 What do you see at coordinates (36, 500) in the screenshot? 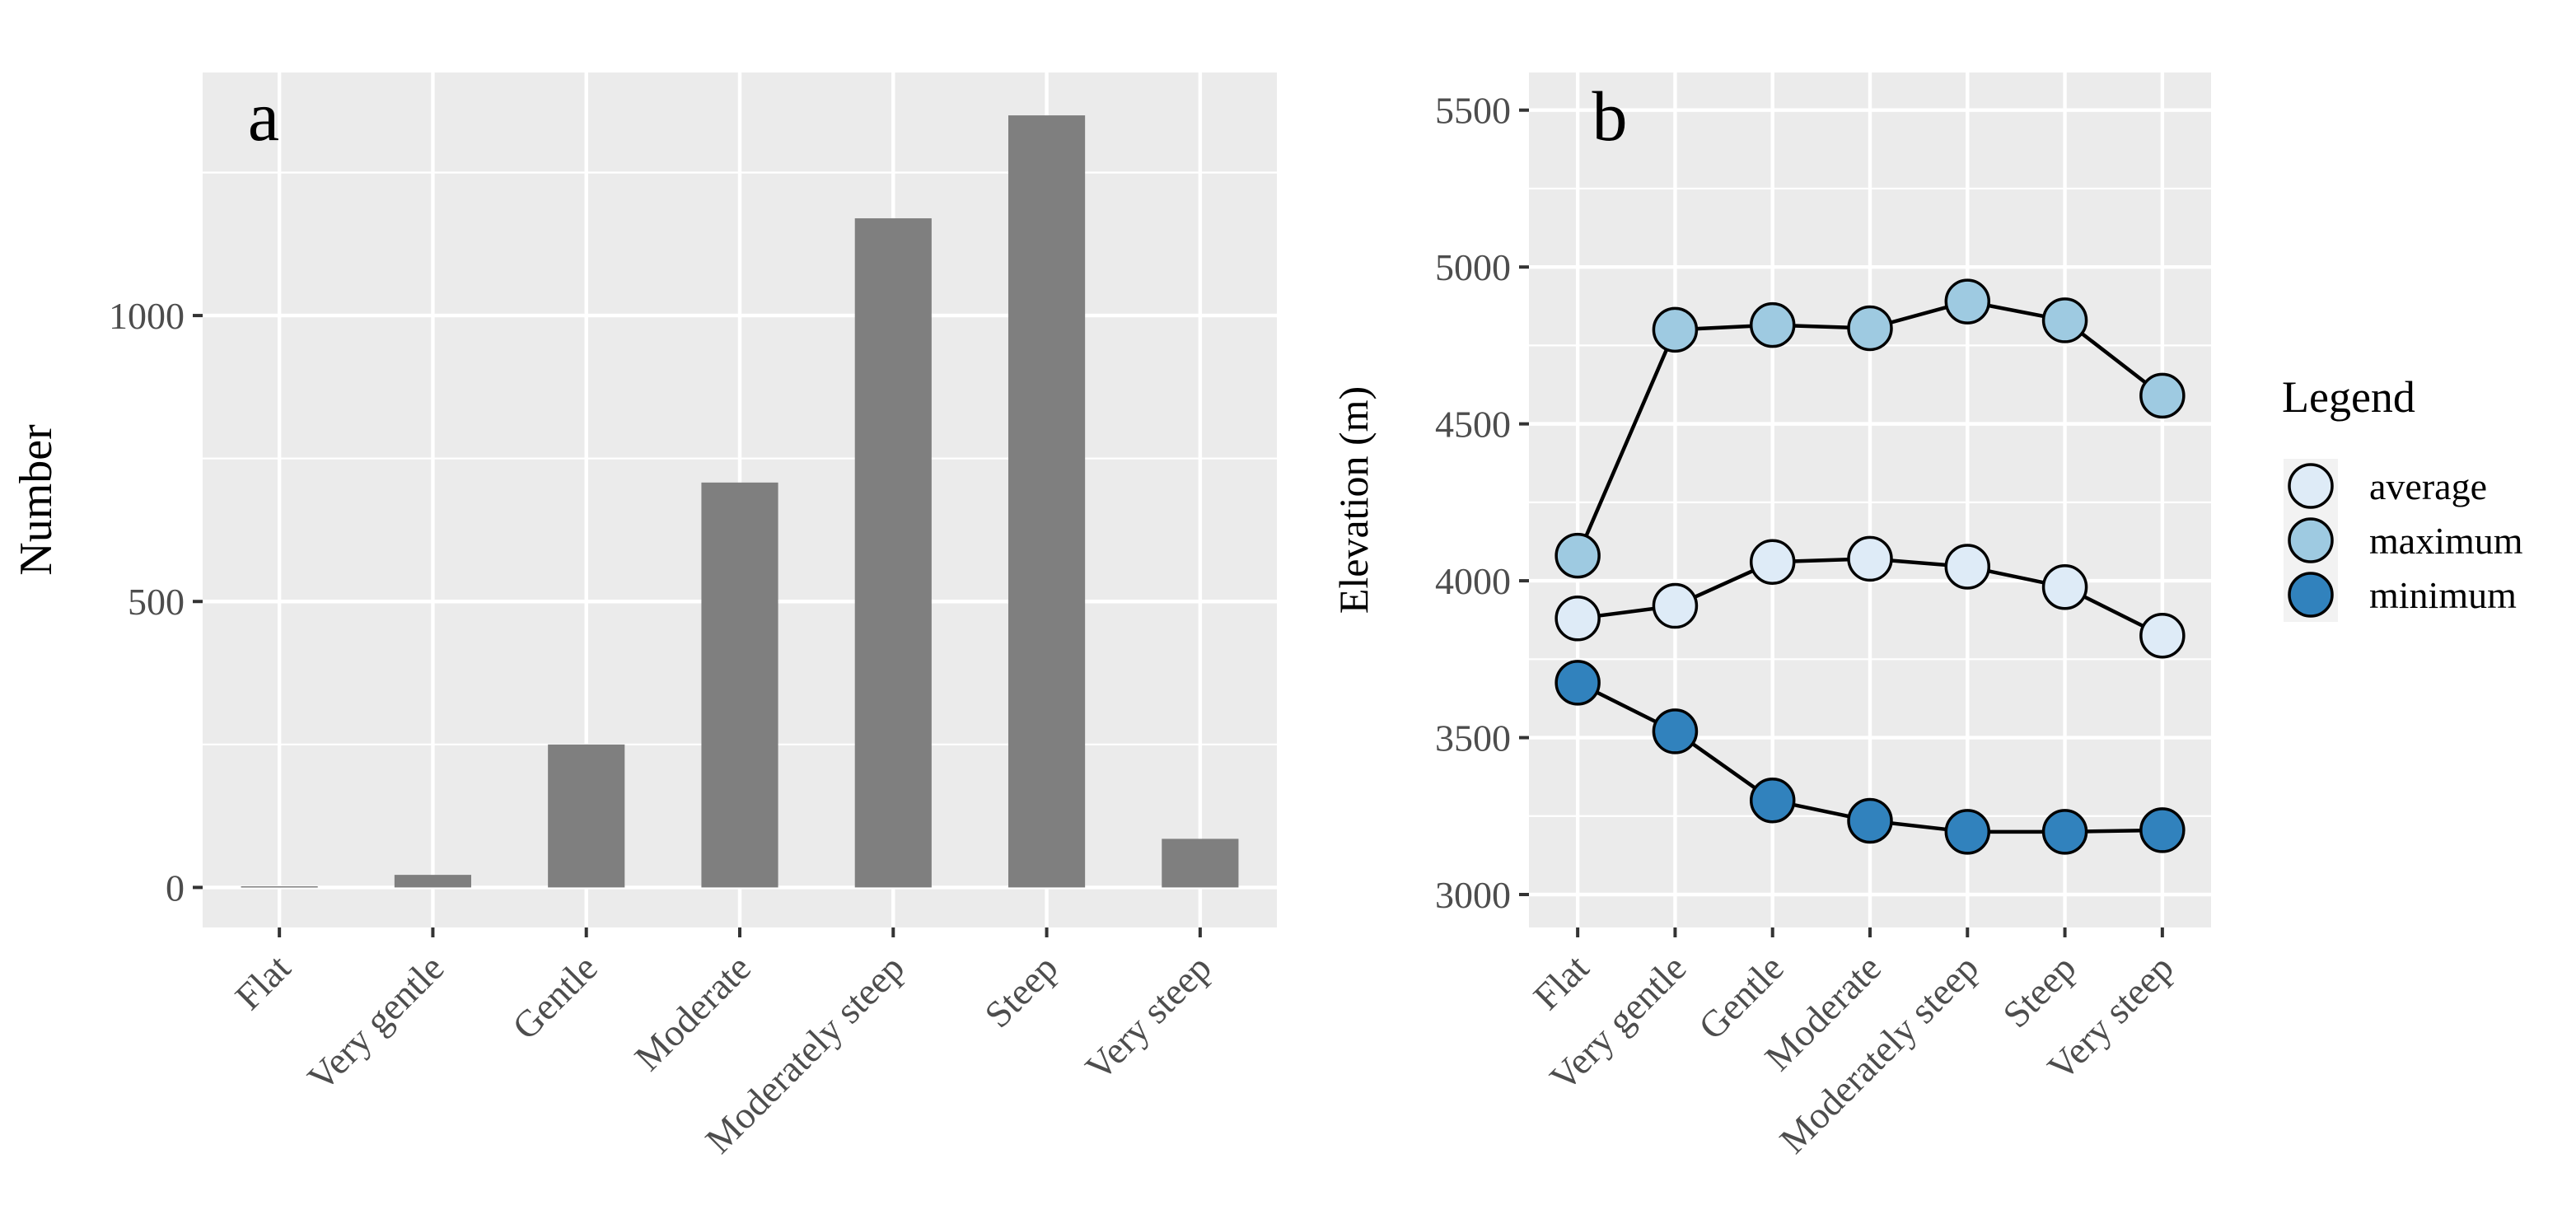
I see `panel-a-y-axis-label: Number` at bounding box center [36, 500].